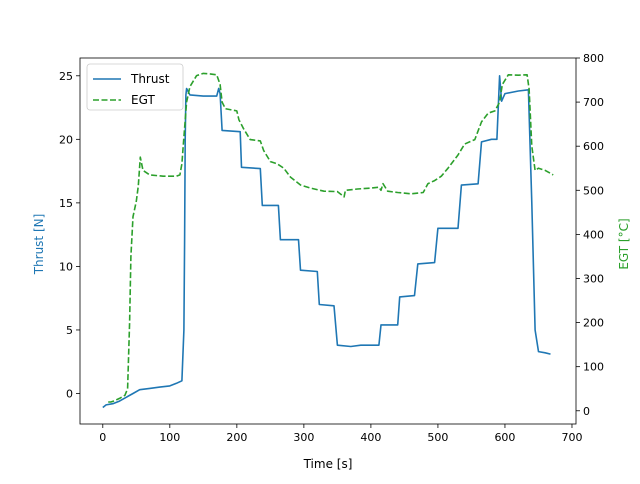  What do you see at coordinates (586, 411) in the screenshot?
I see `y-right-tick-label: 0` at bounding box center [586, 411].